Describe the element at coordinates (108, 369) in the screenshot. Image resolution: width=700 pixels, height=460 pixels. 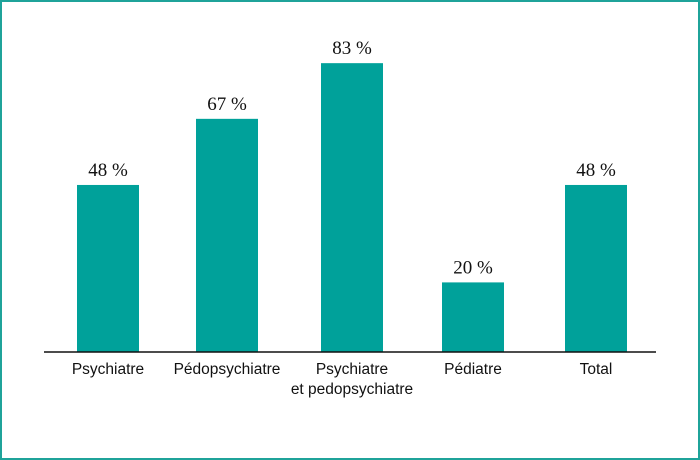
I see `category-label-0: Psychiatre` at that location.